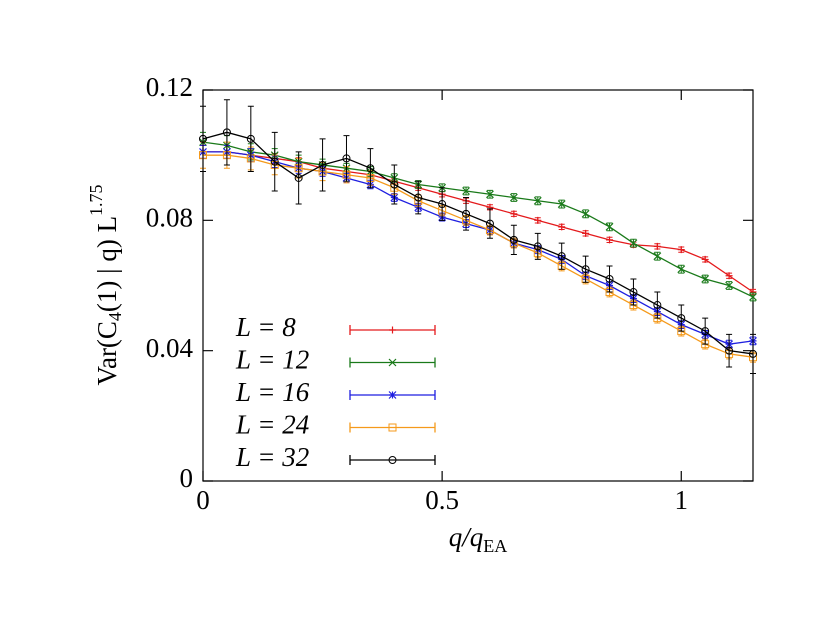  Describe the element at coordinates (272, 360) in the screenshot. I see `legend-label: L = 12` at that location.